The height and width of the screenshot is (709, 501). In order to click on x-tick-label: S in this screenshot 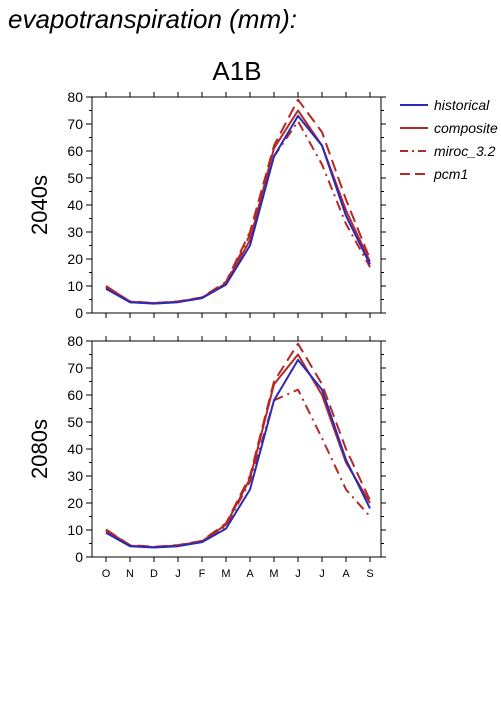, I will do `click(369, 574)`.